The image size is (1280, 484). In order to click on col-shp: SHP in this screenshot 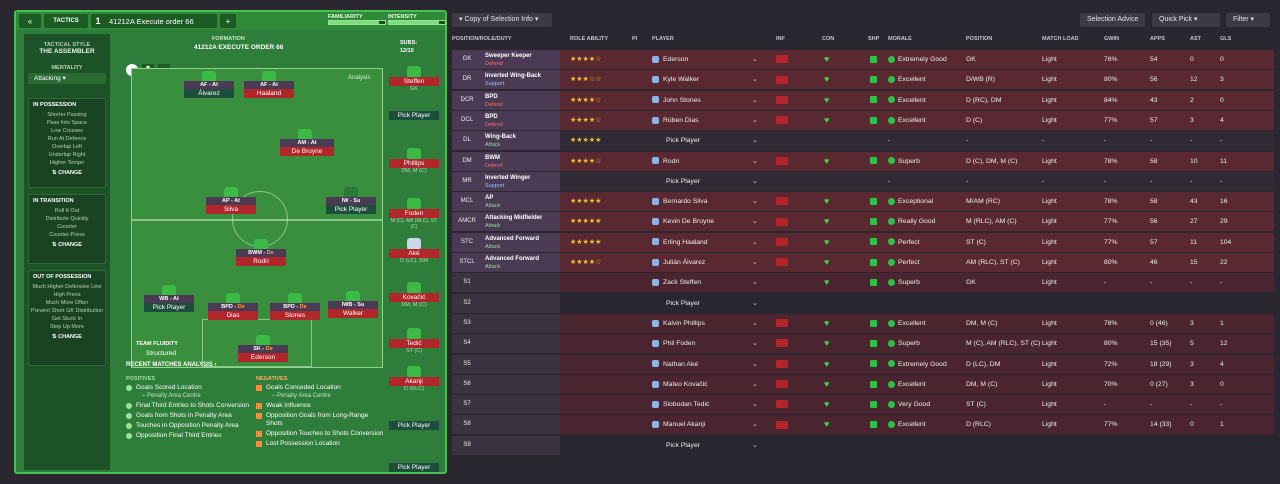, I will do `click(874, 39)`.